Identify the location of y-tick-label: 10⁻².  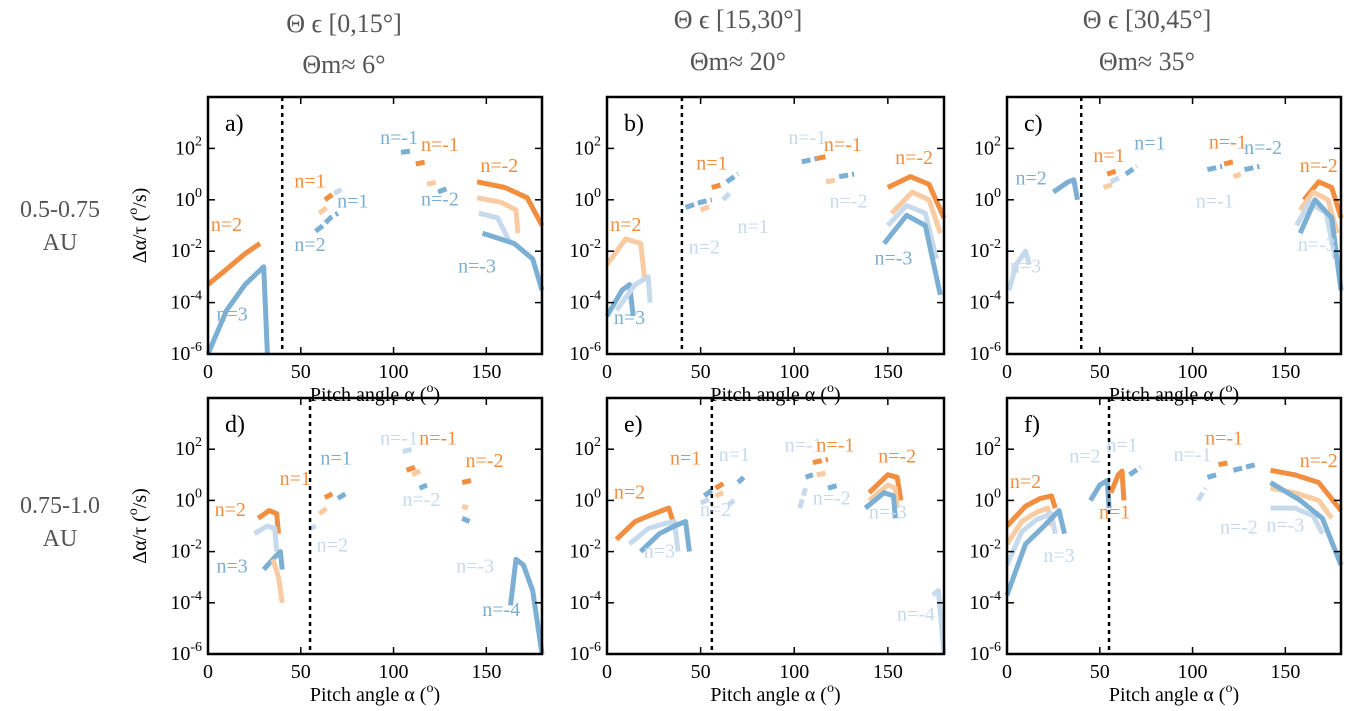
(585, 249).